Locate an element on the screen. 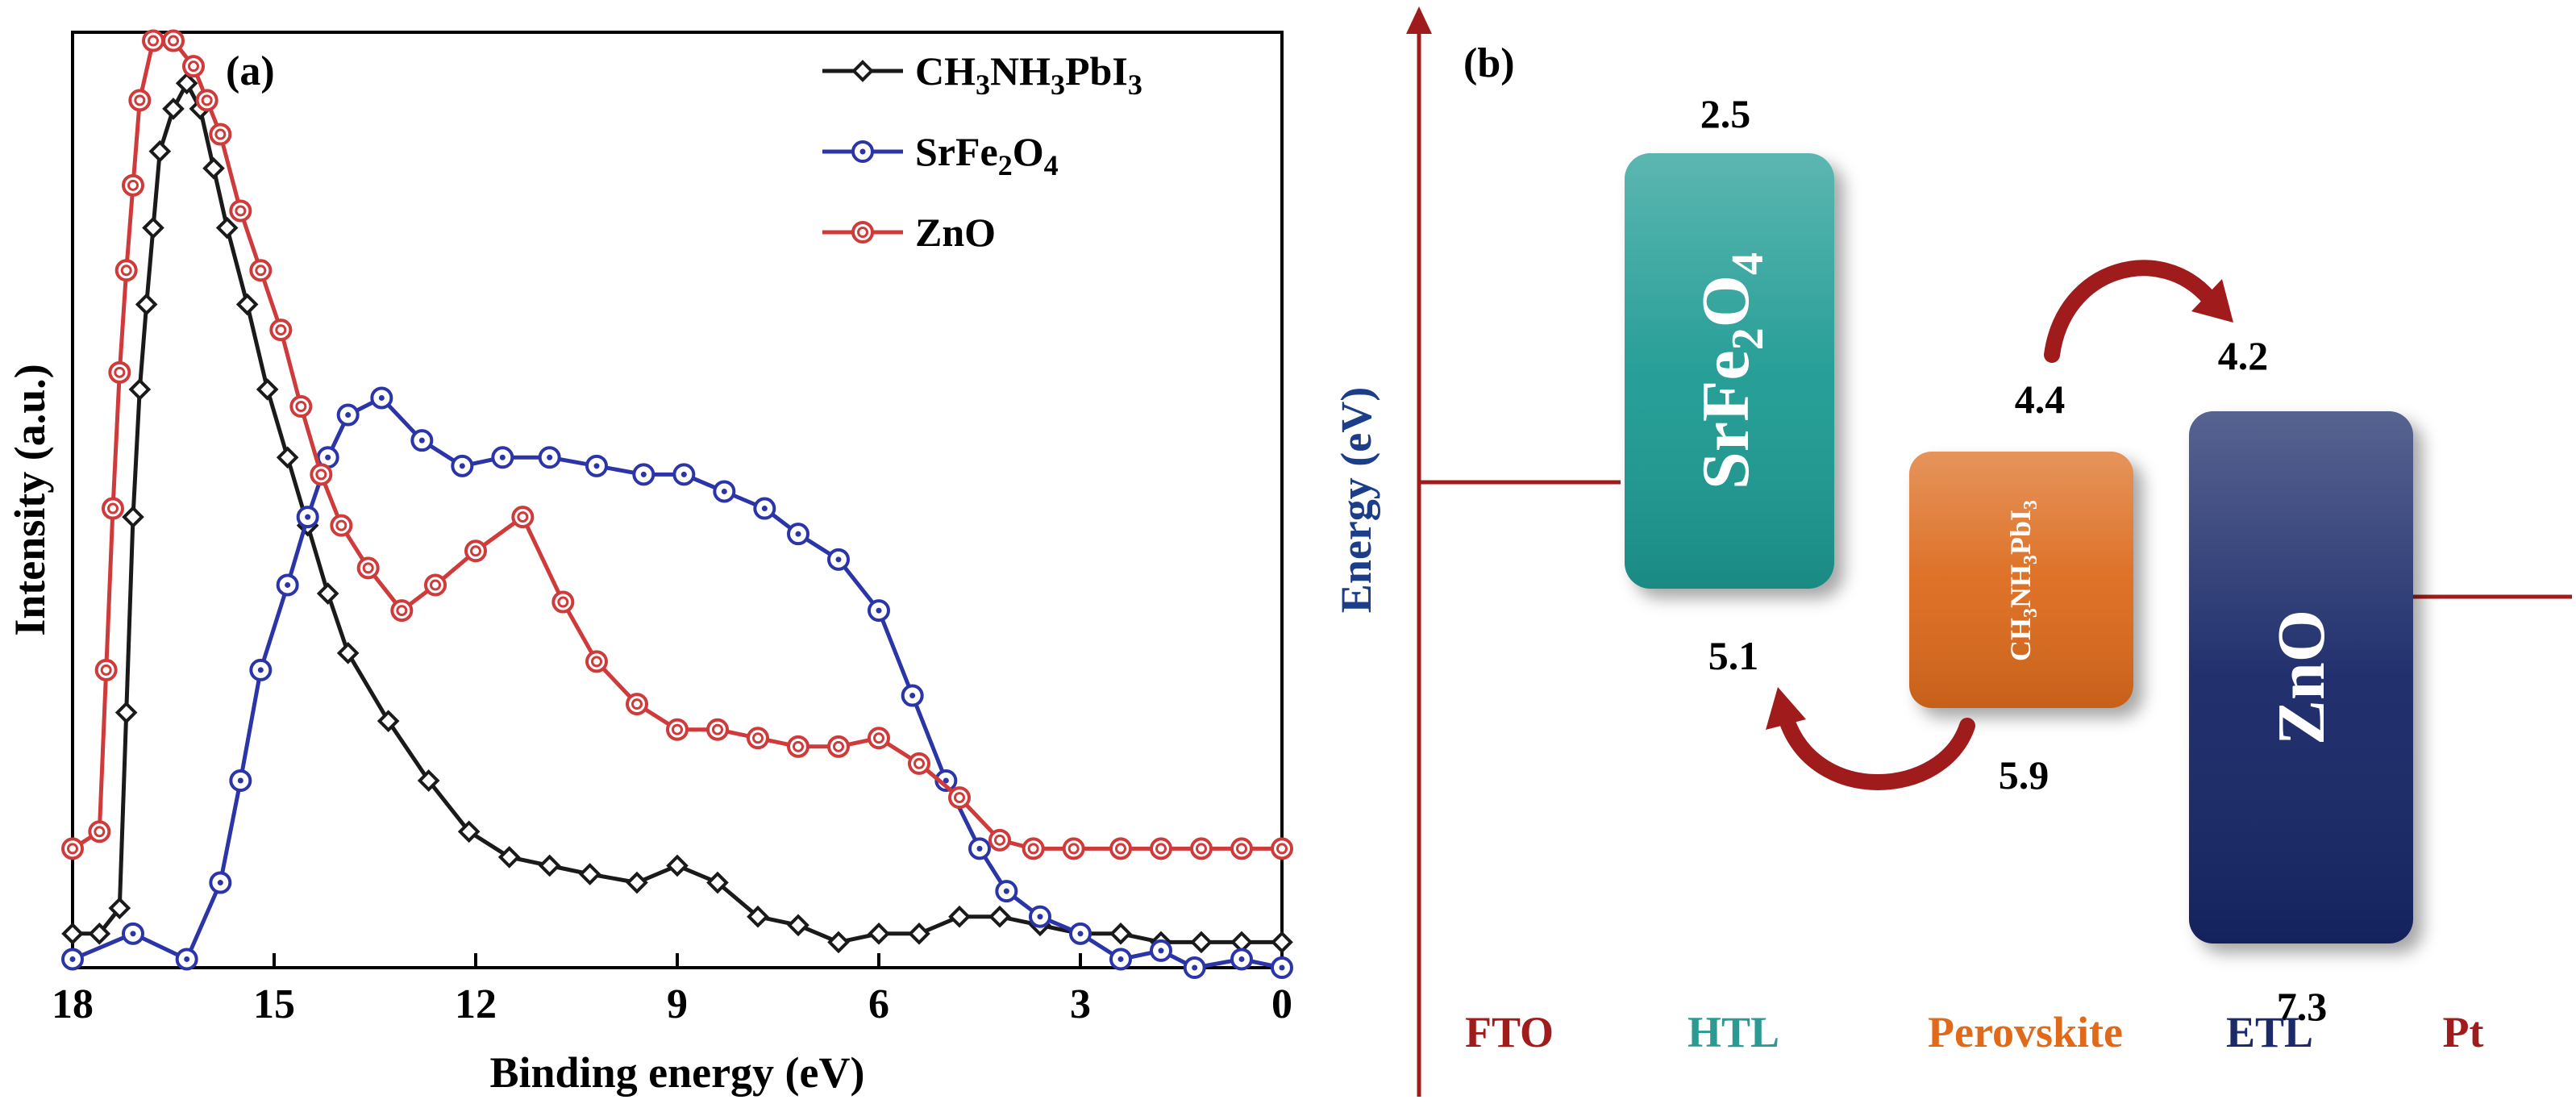 The height and width of the screenshot is (1108, 2576). x-axis-label: Binding energy (eV) is located at coordinates (677, 1072).